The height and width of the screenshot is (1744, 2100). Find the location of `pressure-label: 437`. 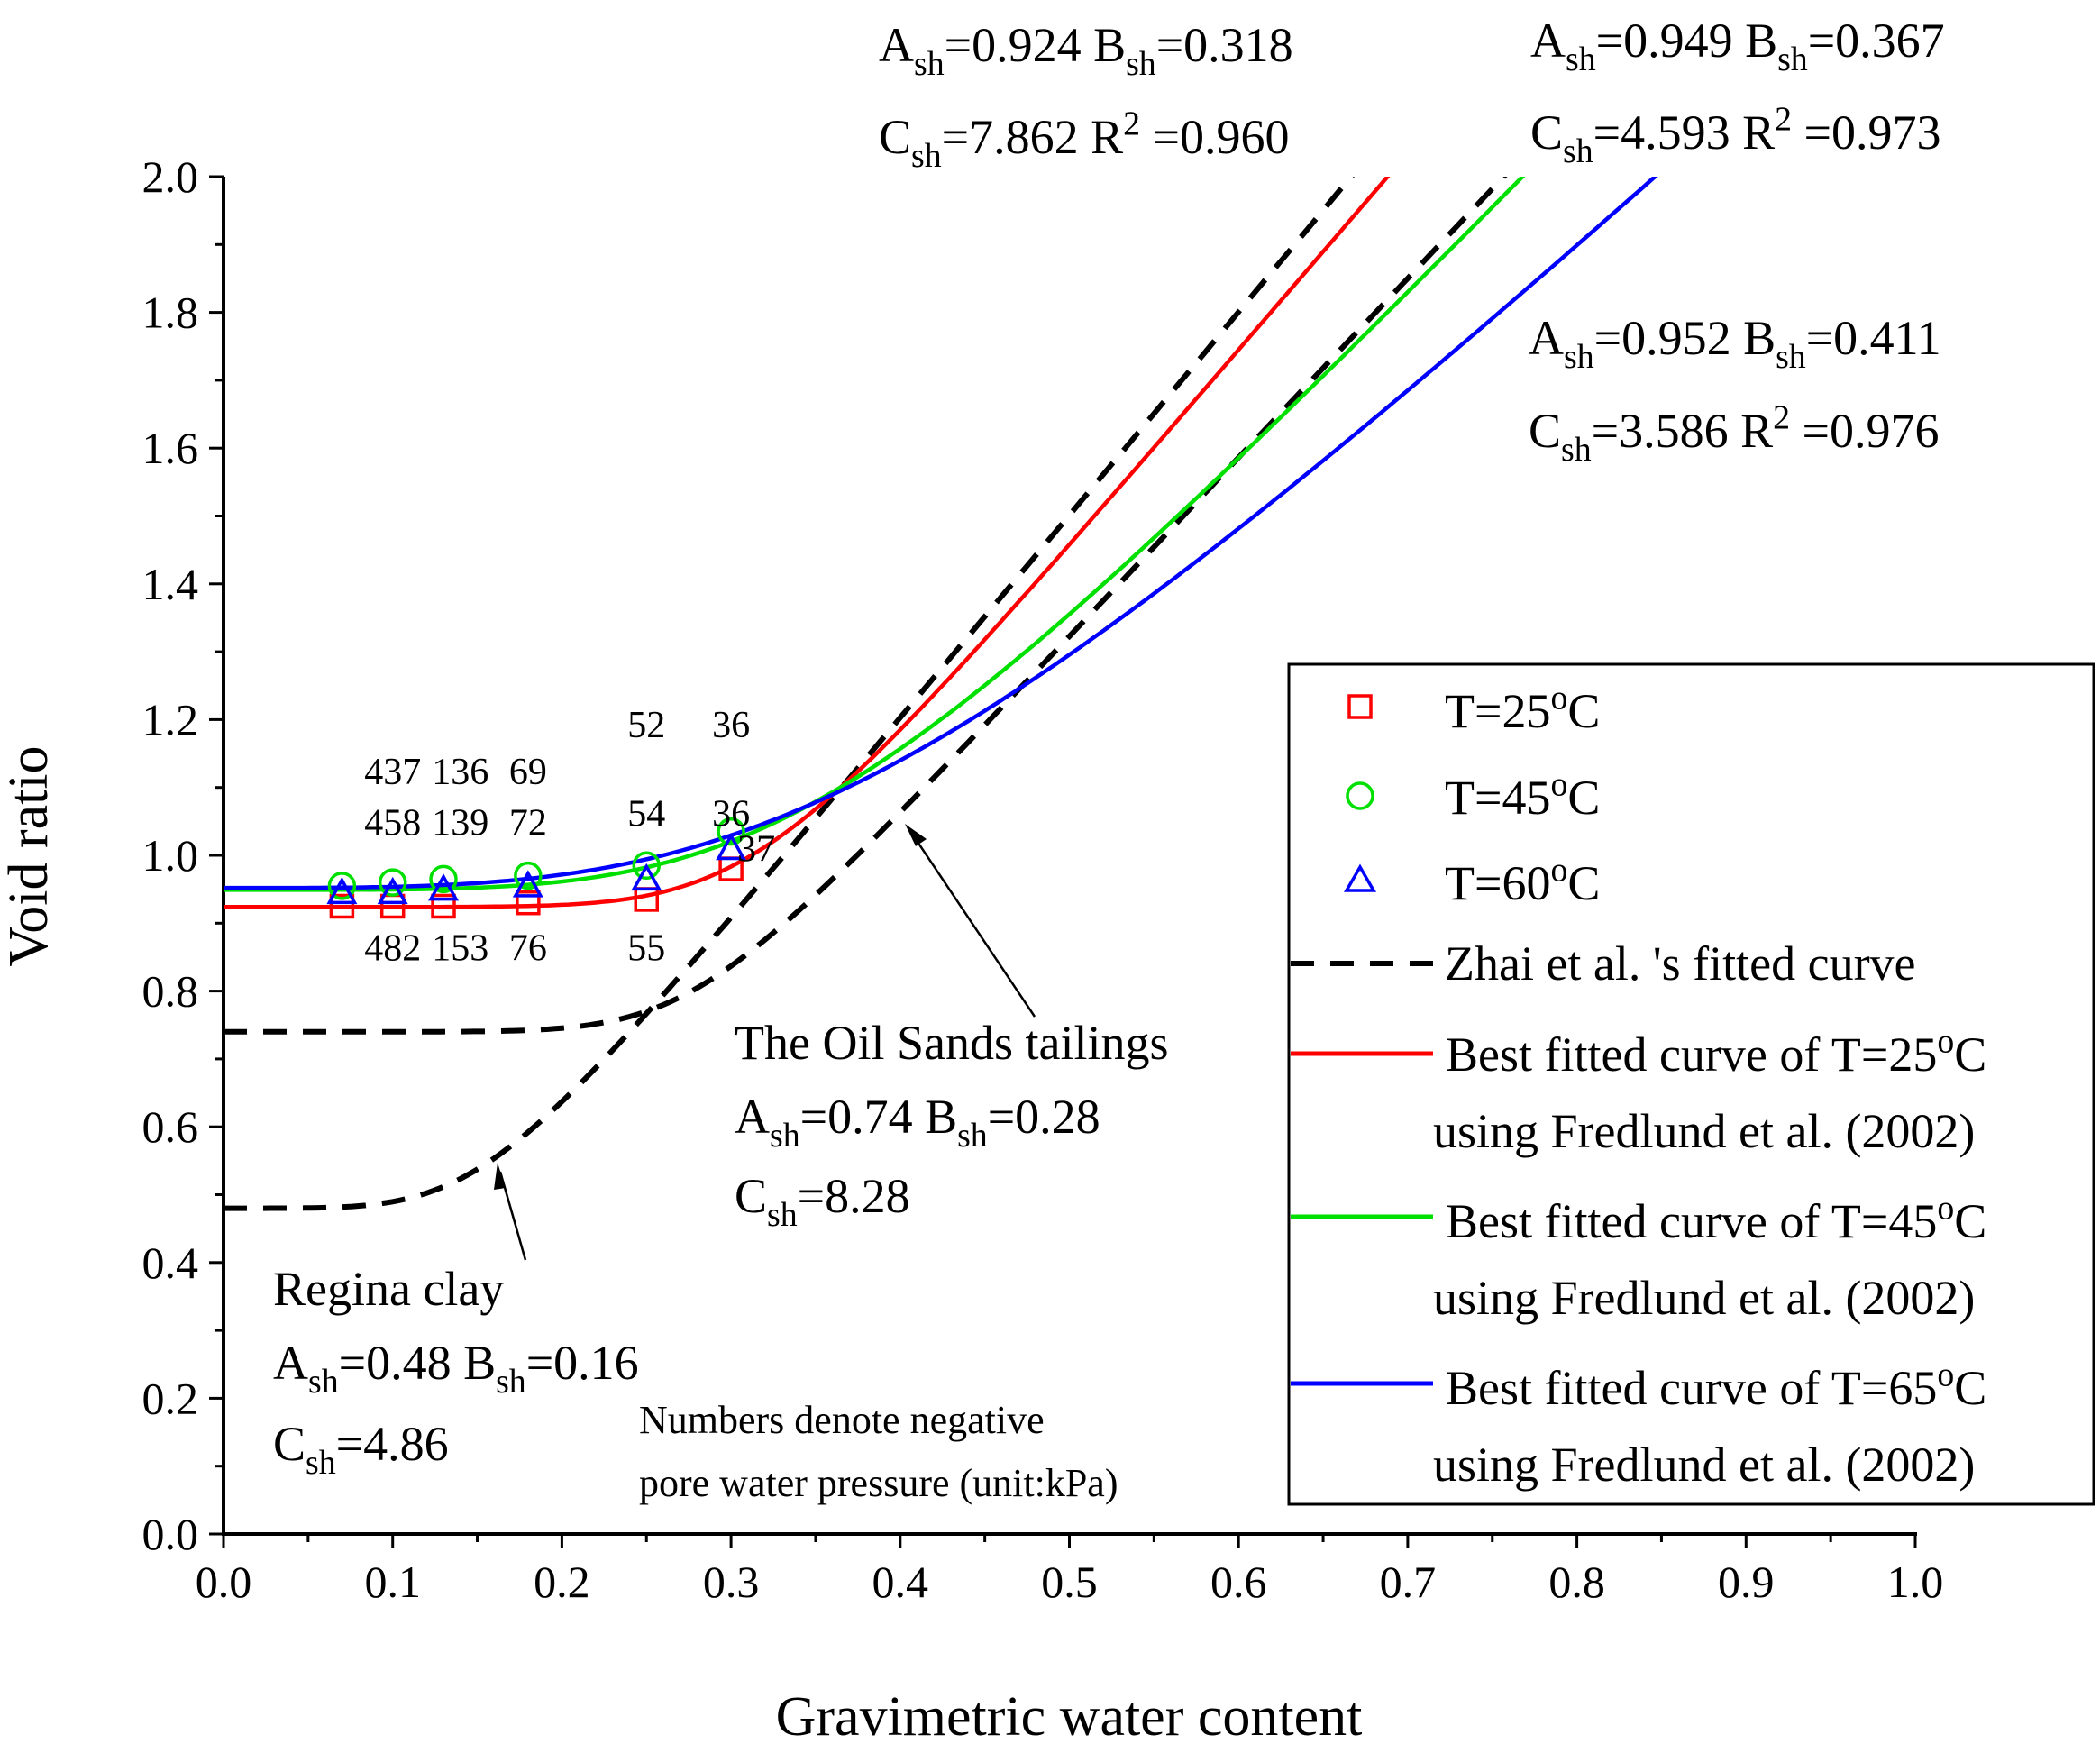

pressure-label: 437 is located at coordinates (392, 772).